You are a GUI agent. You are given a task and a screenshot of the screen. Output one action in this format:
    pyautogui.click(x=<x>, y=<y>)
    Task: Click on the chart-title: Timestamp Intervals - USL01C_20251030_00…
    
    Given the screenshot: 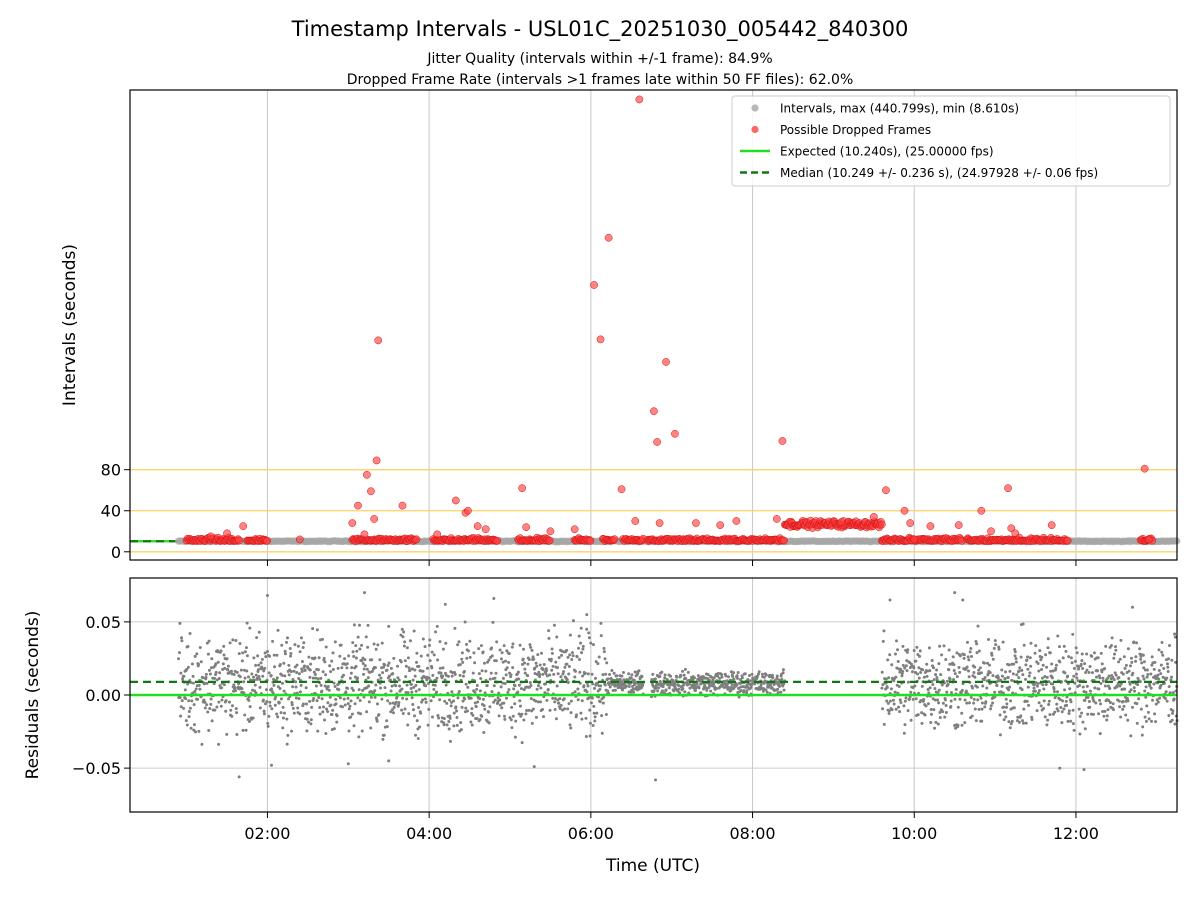 What is the action you would take?
    pyautogui.click(x=600, y=29)
    